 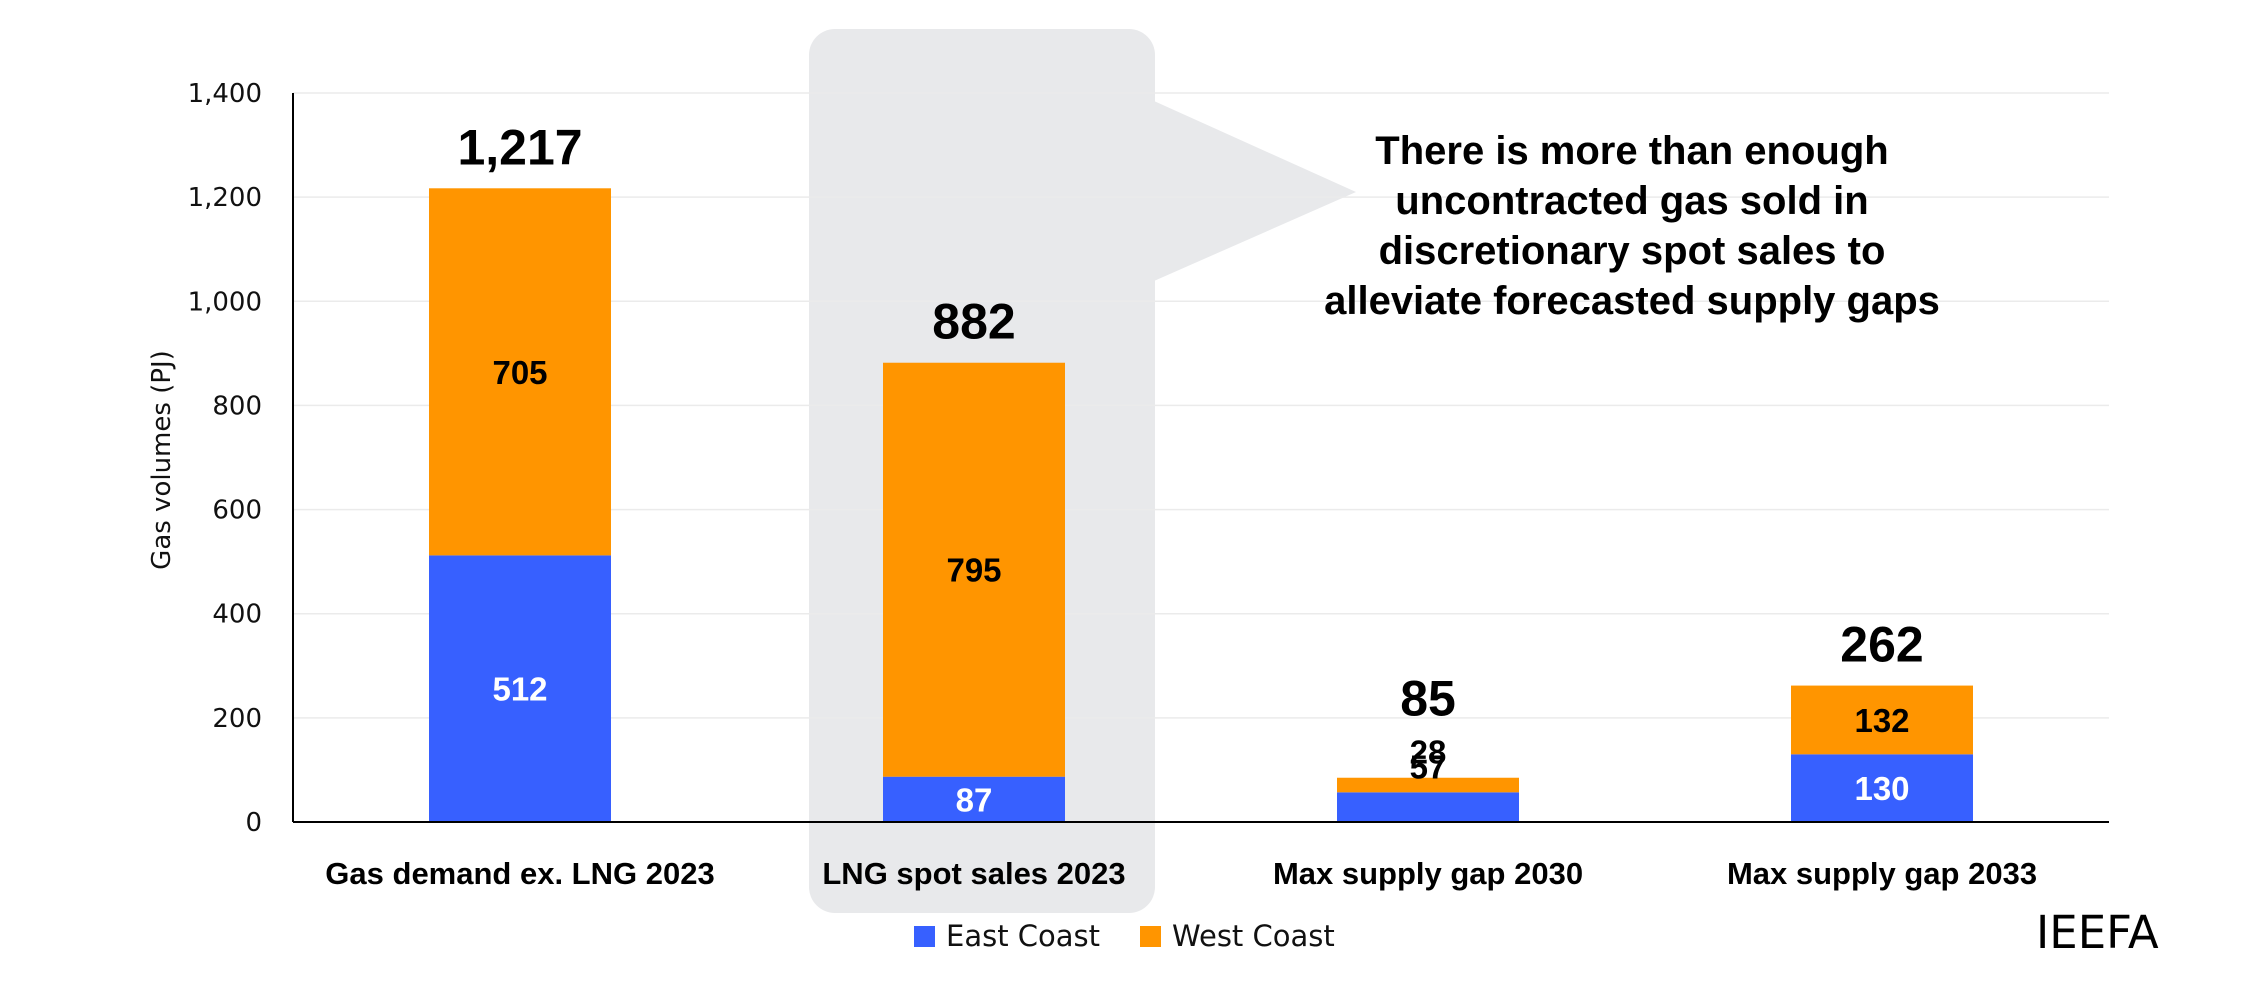 I want to click on callout-line: discretionary spot sales to, so click(x=1632, y=251).